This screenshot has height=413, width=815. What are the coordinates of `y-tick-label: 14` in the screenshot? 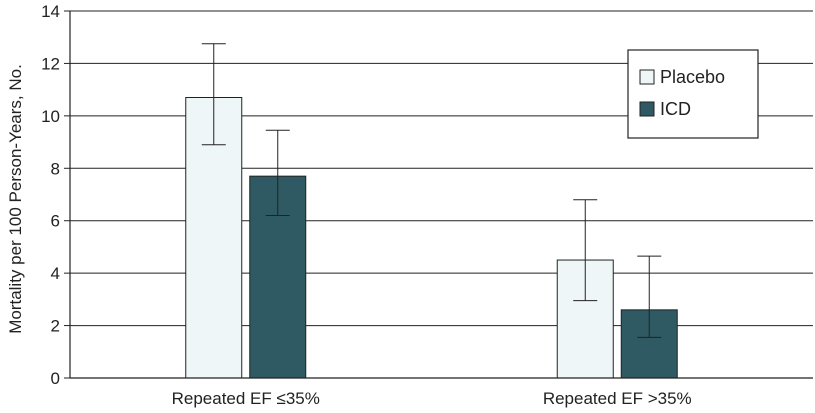 It's located at (50, 11).